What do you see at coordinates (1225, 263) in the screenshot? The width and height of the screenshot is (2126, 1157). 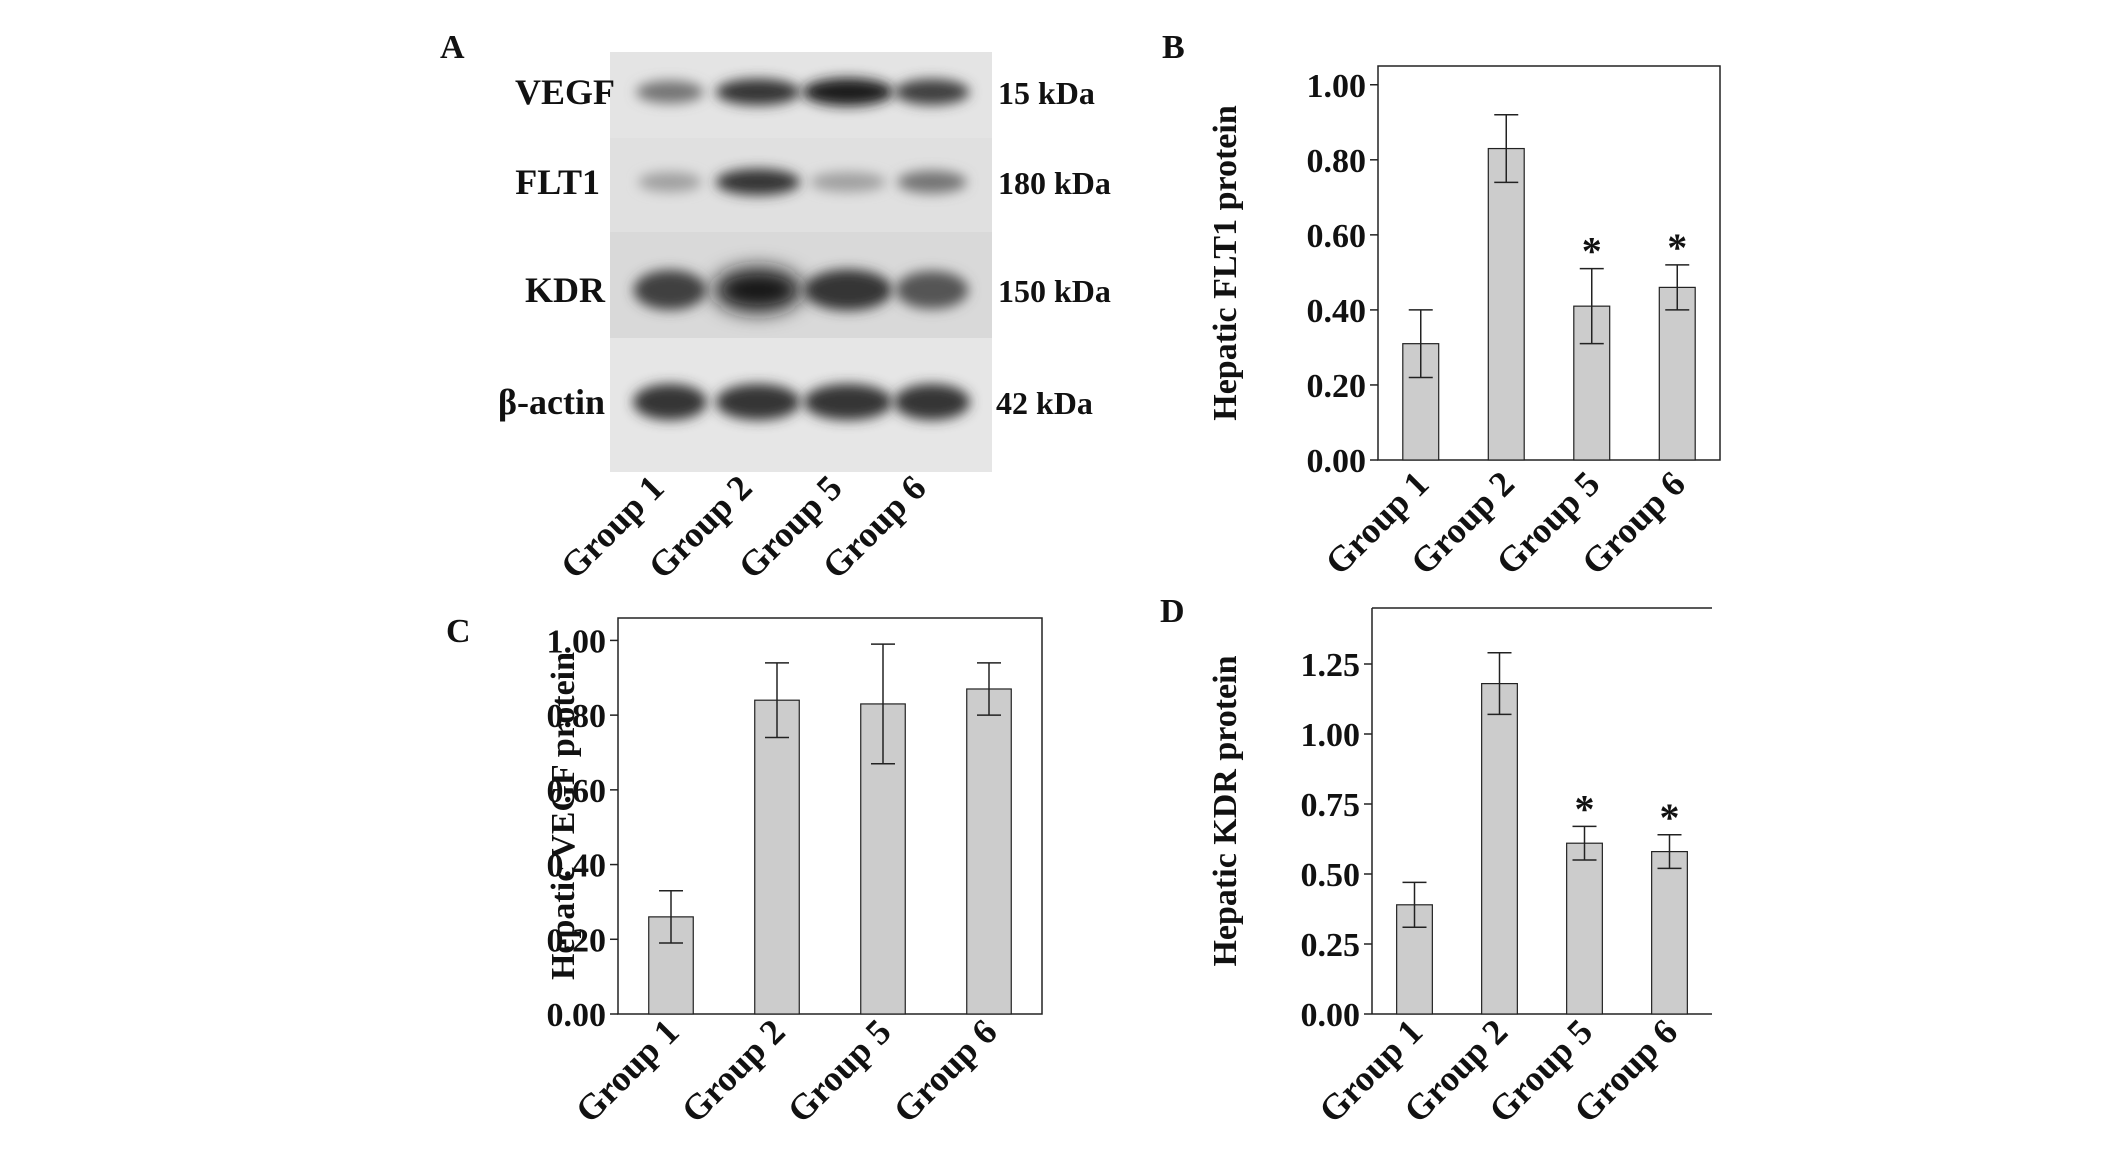 I see `panel-b-y-axis-title: Hepatic FLT1 protein` at bounding box center [1225, 263].